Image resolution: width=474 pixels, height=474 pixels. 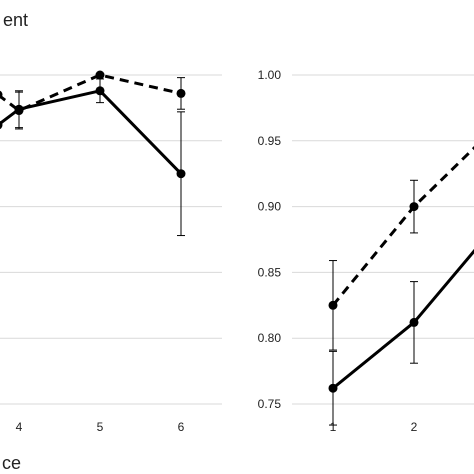 I want to click on y-tick-label: 0.90, so click(x=270, y=207).